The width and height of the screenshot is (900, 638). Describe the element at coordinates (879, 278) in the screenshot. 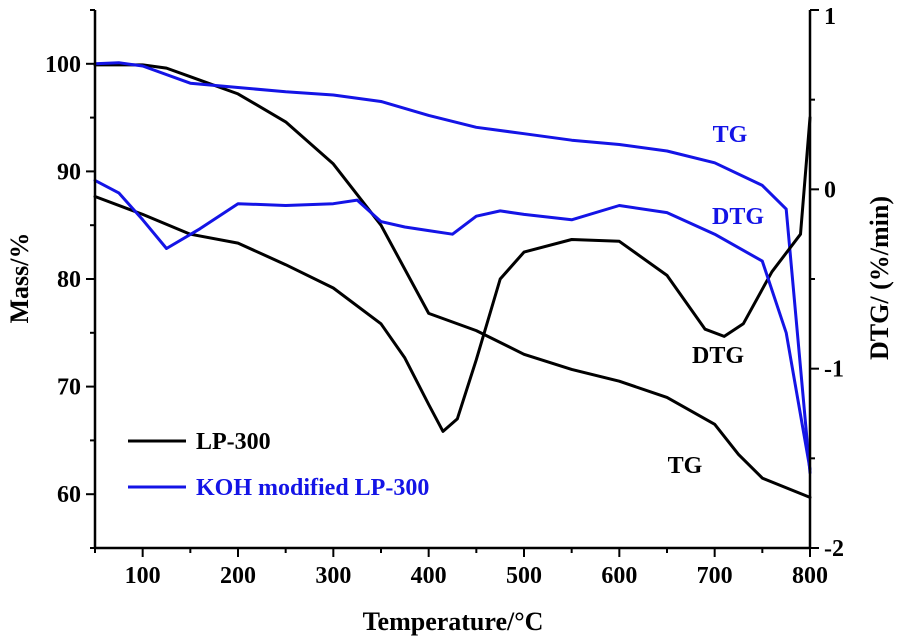

I see `y-axis-right-title: DTG/ (%/min)` at that location.